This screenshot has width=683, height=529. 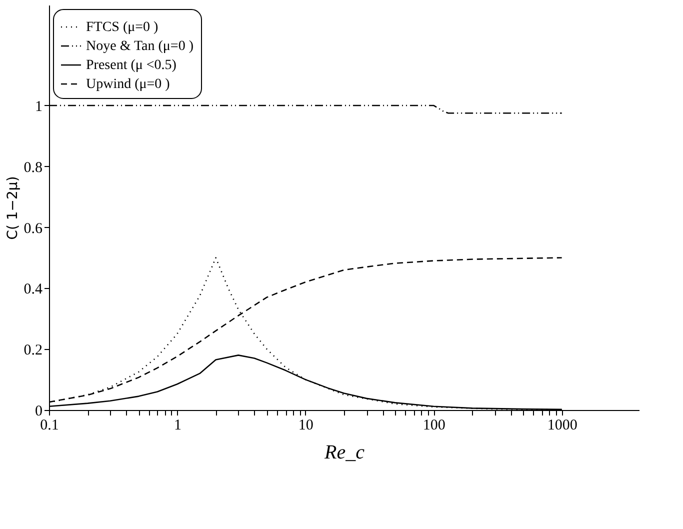 I want to click on y-tick-label: 1, so click(x=38, y=106).